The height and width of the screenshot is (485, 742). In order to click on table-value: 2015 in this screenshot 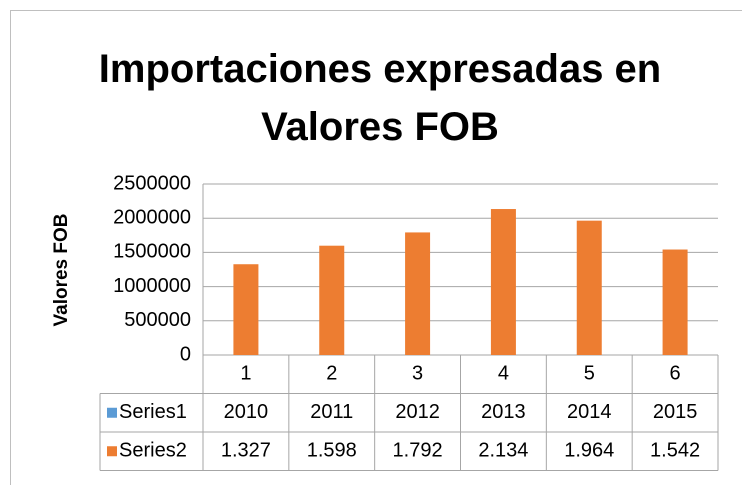, I will do `click(675, 412)`.